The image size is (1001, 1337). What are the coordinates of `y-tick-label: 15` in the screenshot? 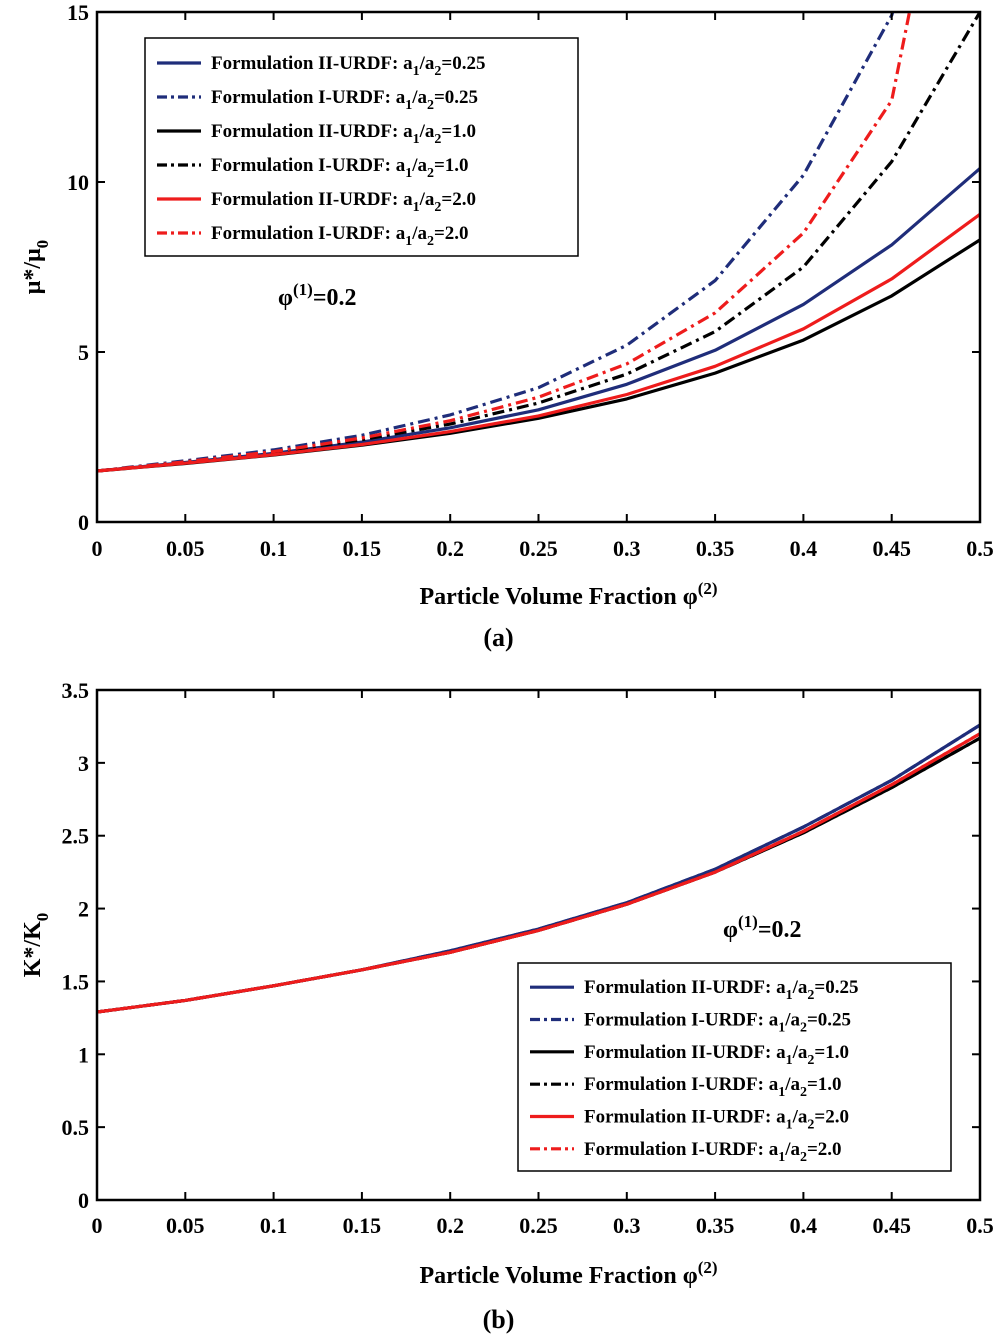 It's located at (78, 12).